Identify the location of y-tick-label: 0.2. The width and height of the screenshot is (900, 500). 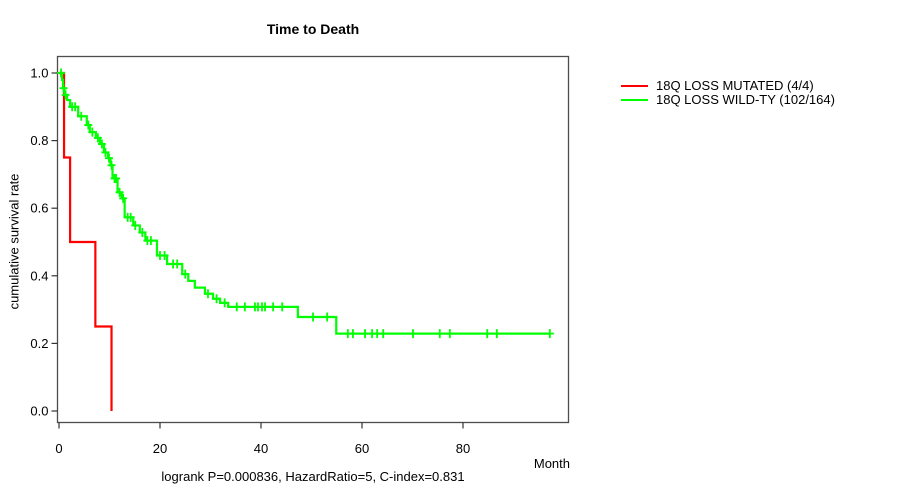
(39, 343).